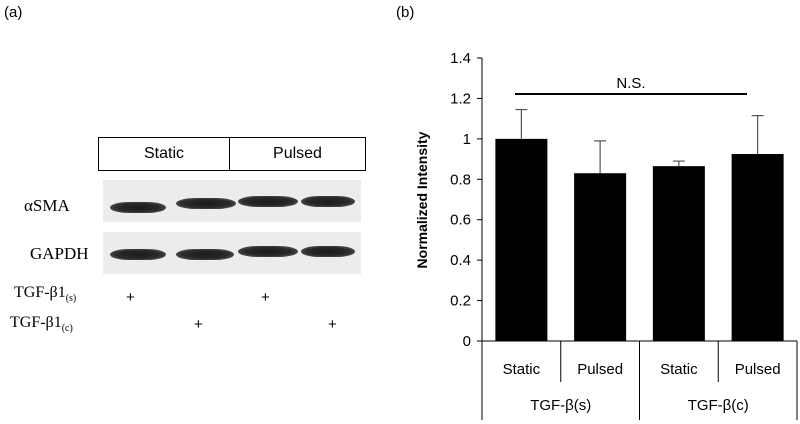  Describe the element at coordinates (467, 139) in the screenshot. I see `y-tick-label: 1` at that location.